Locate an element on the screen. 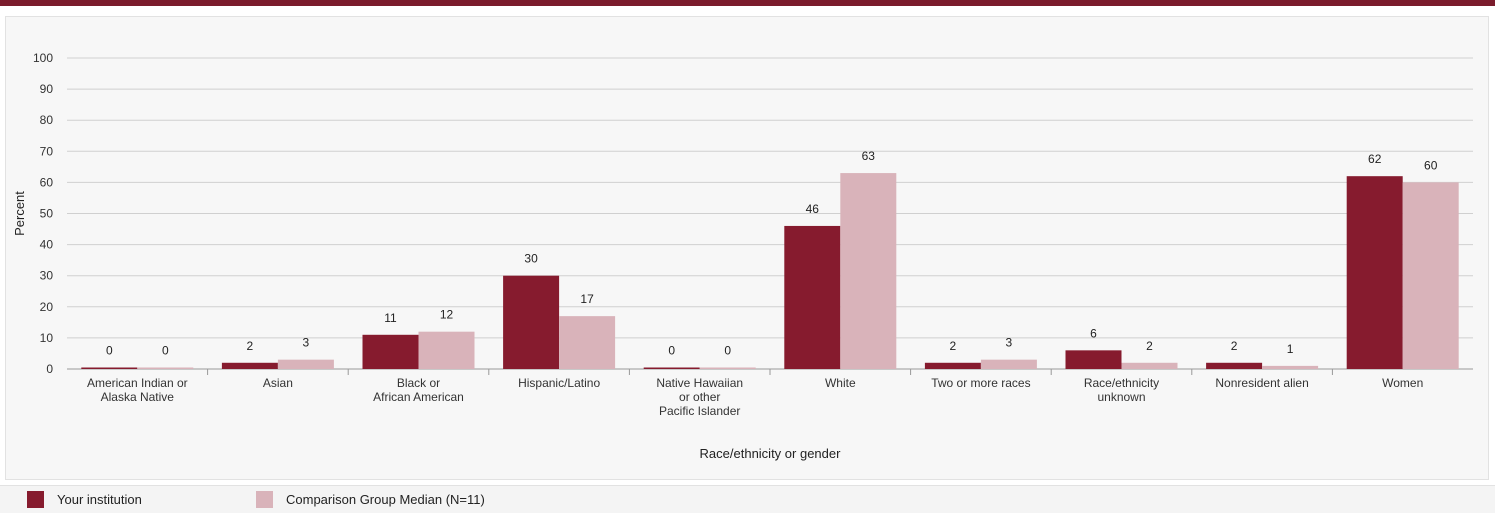 The height and width of the screenshot is (513, 1495). legend-label-comparison-group: Comparison Group Median (N=11) is located at coordinates (385, 499).